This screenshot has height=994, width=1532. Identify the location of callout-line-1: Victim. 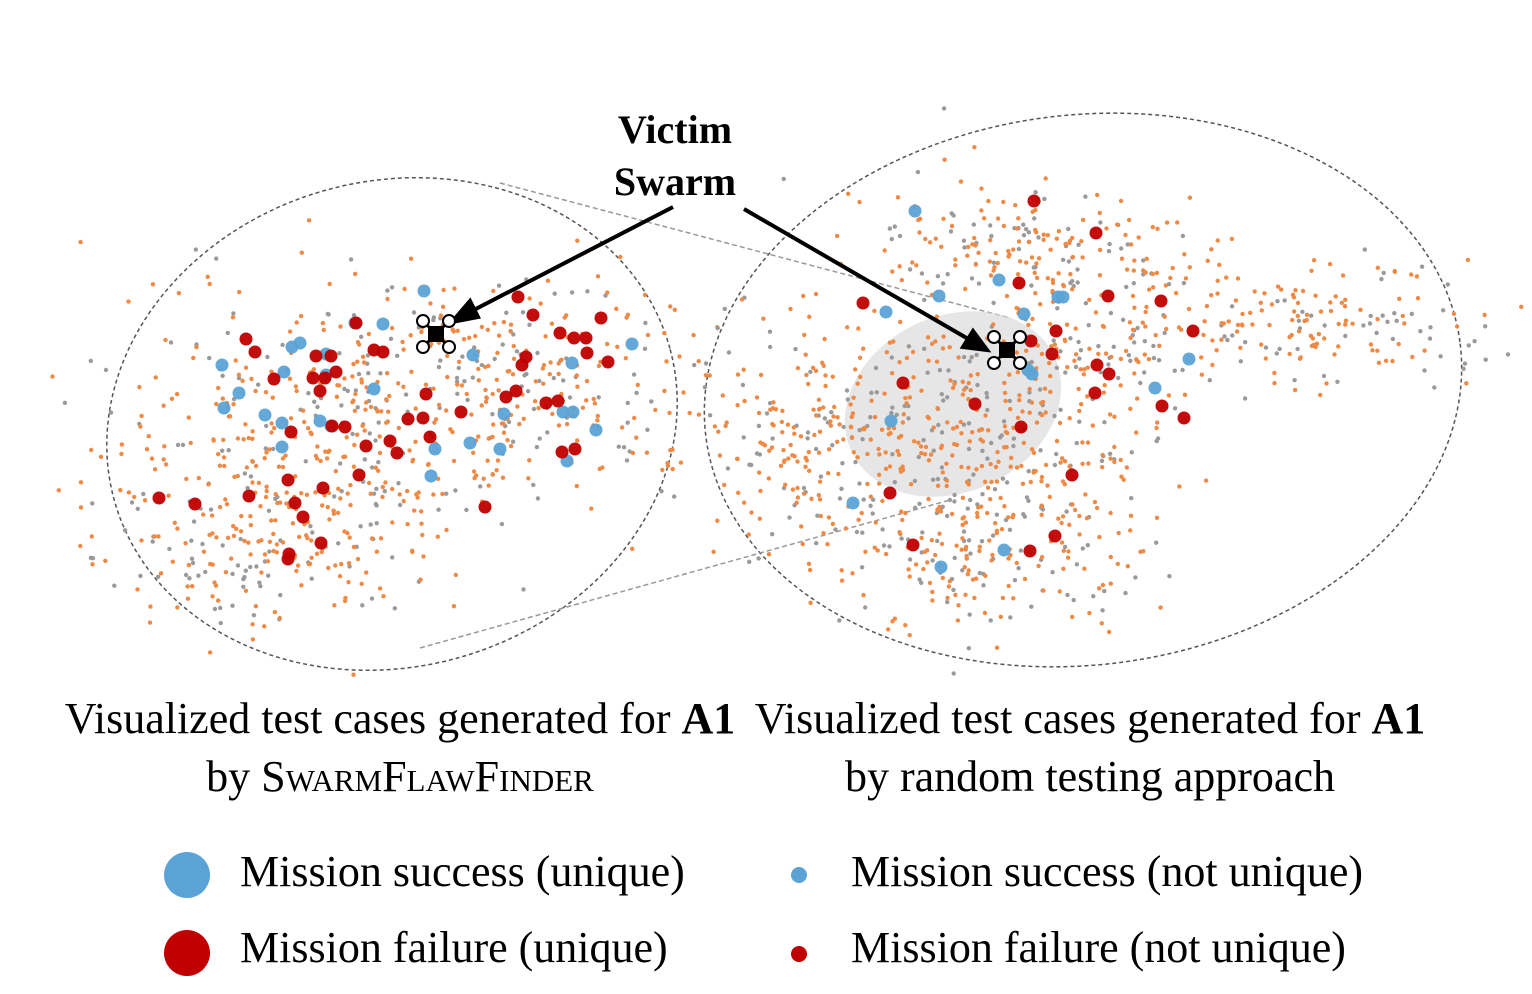
(675, 129).